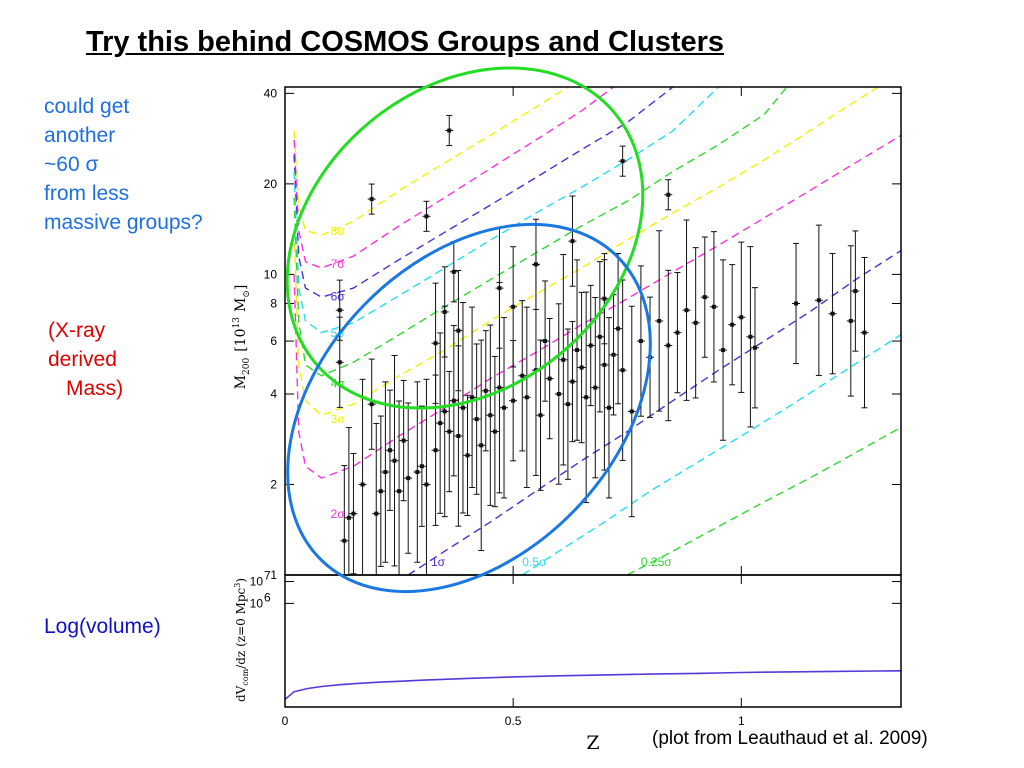 The height and width of the screenshot is (768, 1024). I want to click on ylabel-exp: 3, so click(237, 585).